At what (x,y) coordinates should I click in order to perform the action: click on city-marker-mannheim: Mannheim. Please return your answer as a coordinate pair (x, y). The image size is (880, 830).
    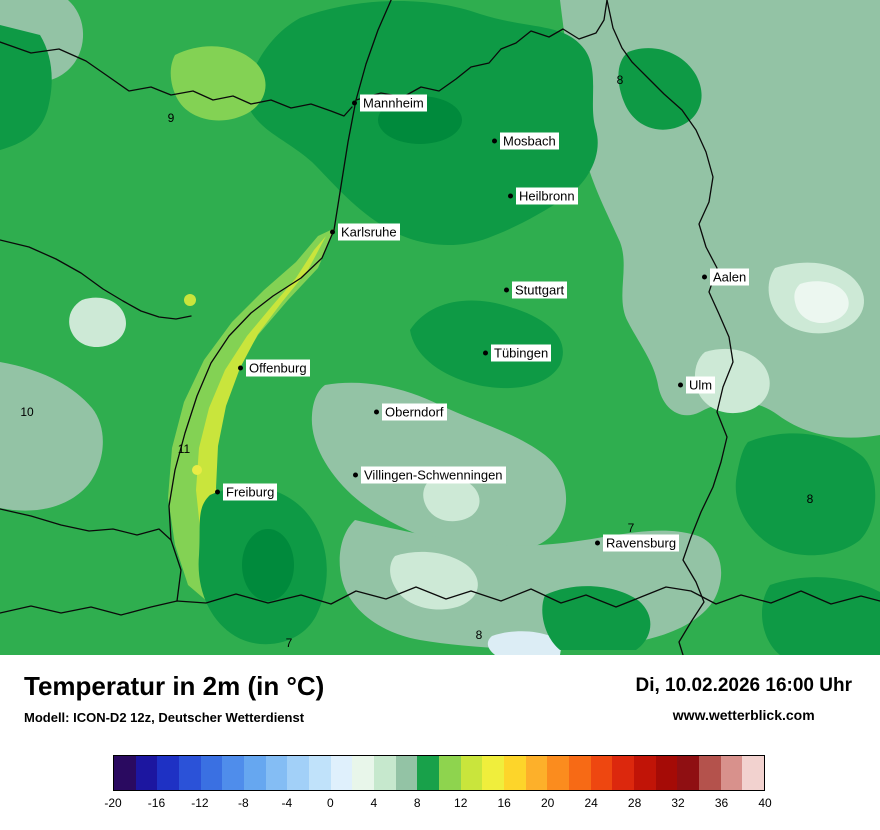
    Looking at the image, I should click on (389, 103).